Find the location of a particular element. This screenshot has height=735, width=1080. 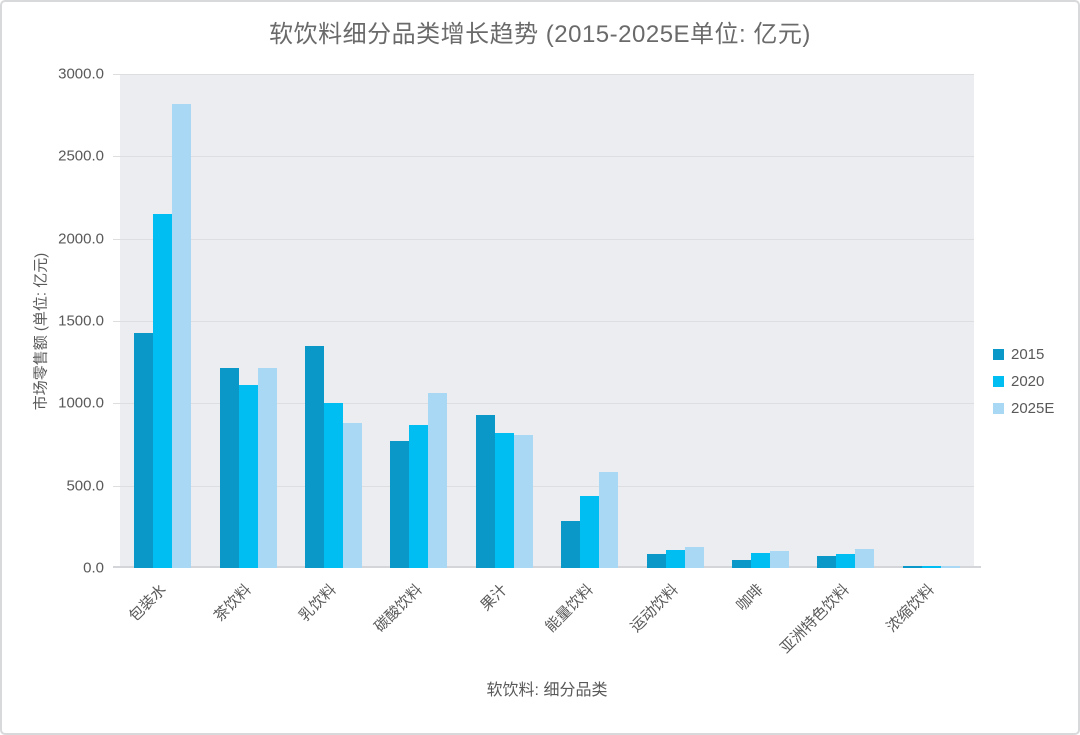

legend-label: 2020 is located at coordinates (1028, 381).